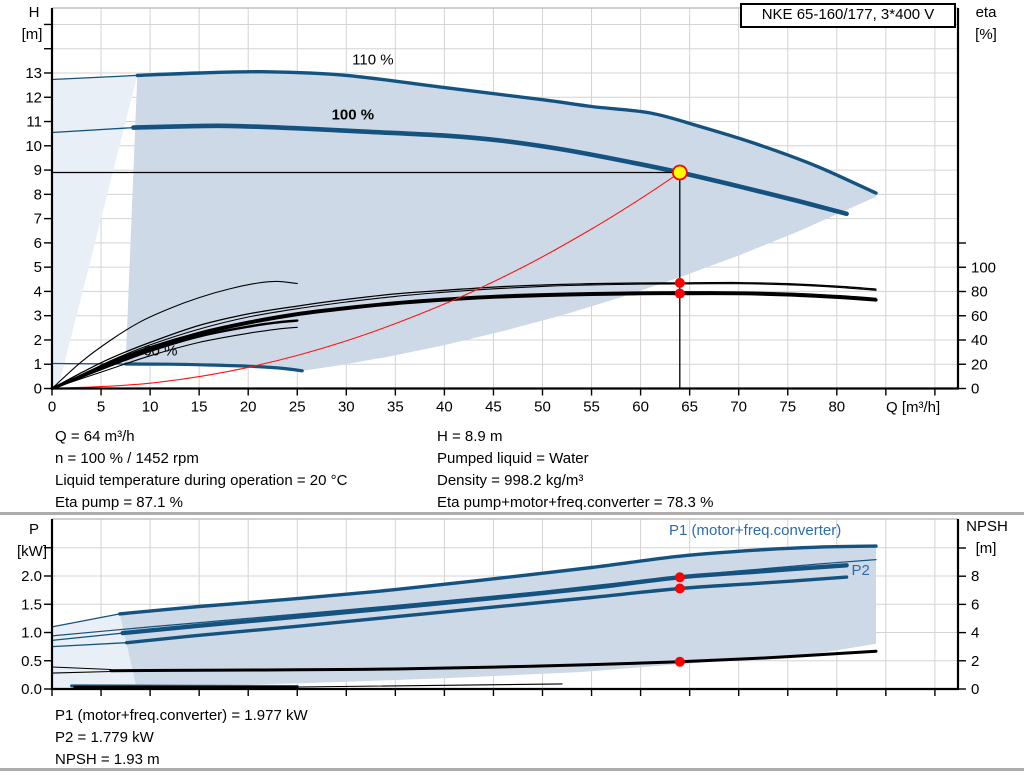 The width and height of the screenshot is (1024, 781). I want to click on eta-pump-curve, so click(464, 335).